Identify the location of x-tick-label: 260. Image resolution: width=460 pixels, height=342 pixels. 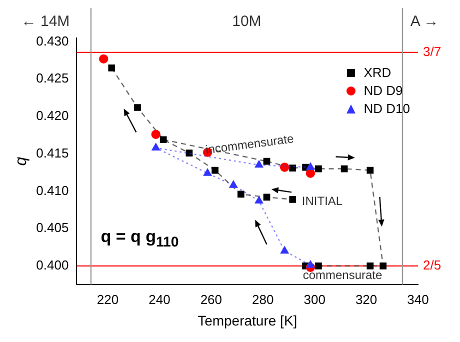
(211, 299).